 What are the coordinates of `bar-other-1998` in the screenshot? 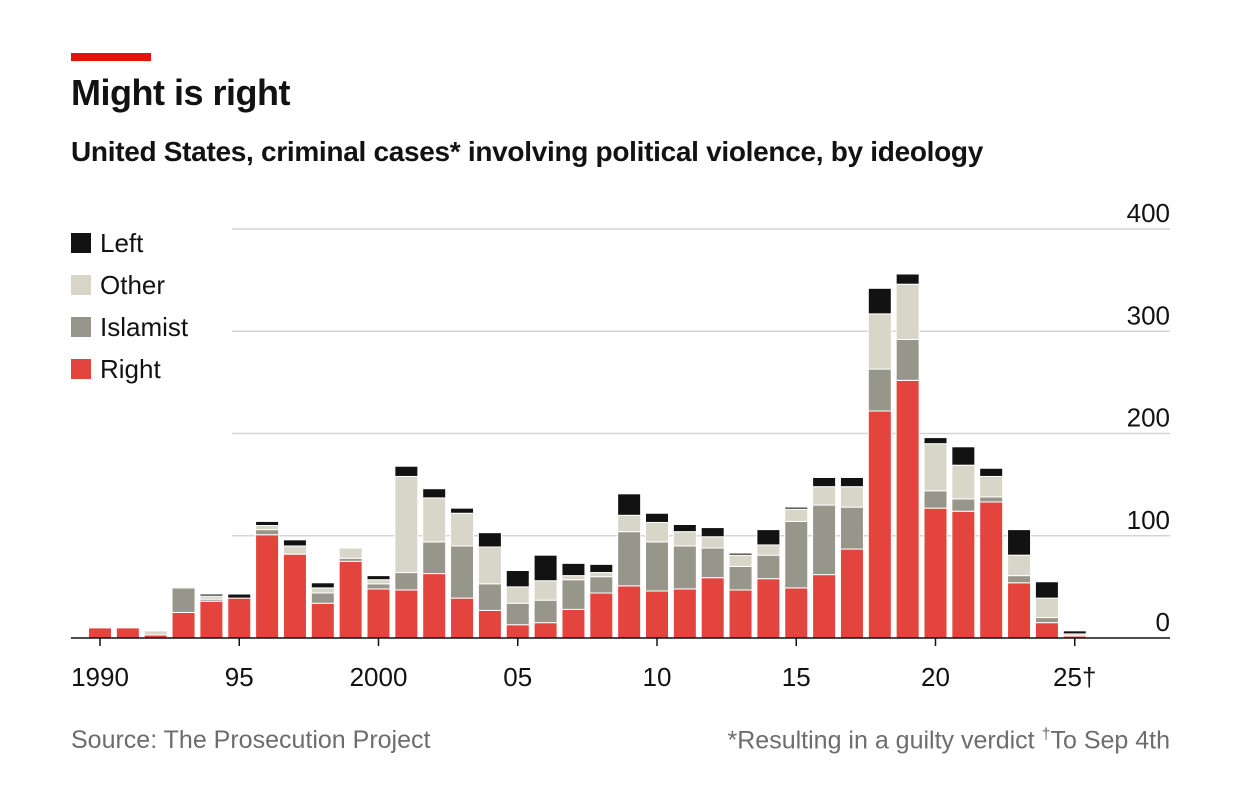 It's located at (322, 590).